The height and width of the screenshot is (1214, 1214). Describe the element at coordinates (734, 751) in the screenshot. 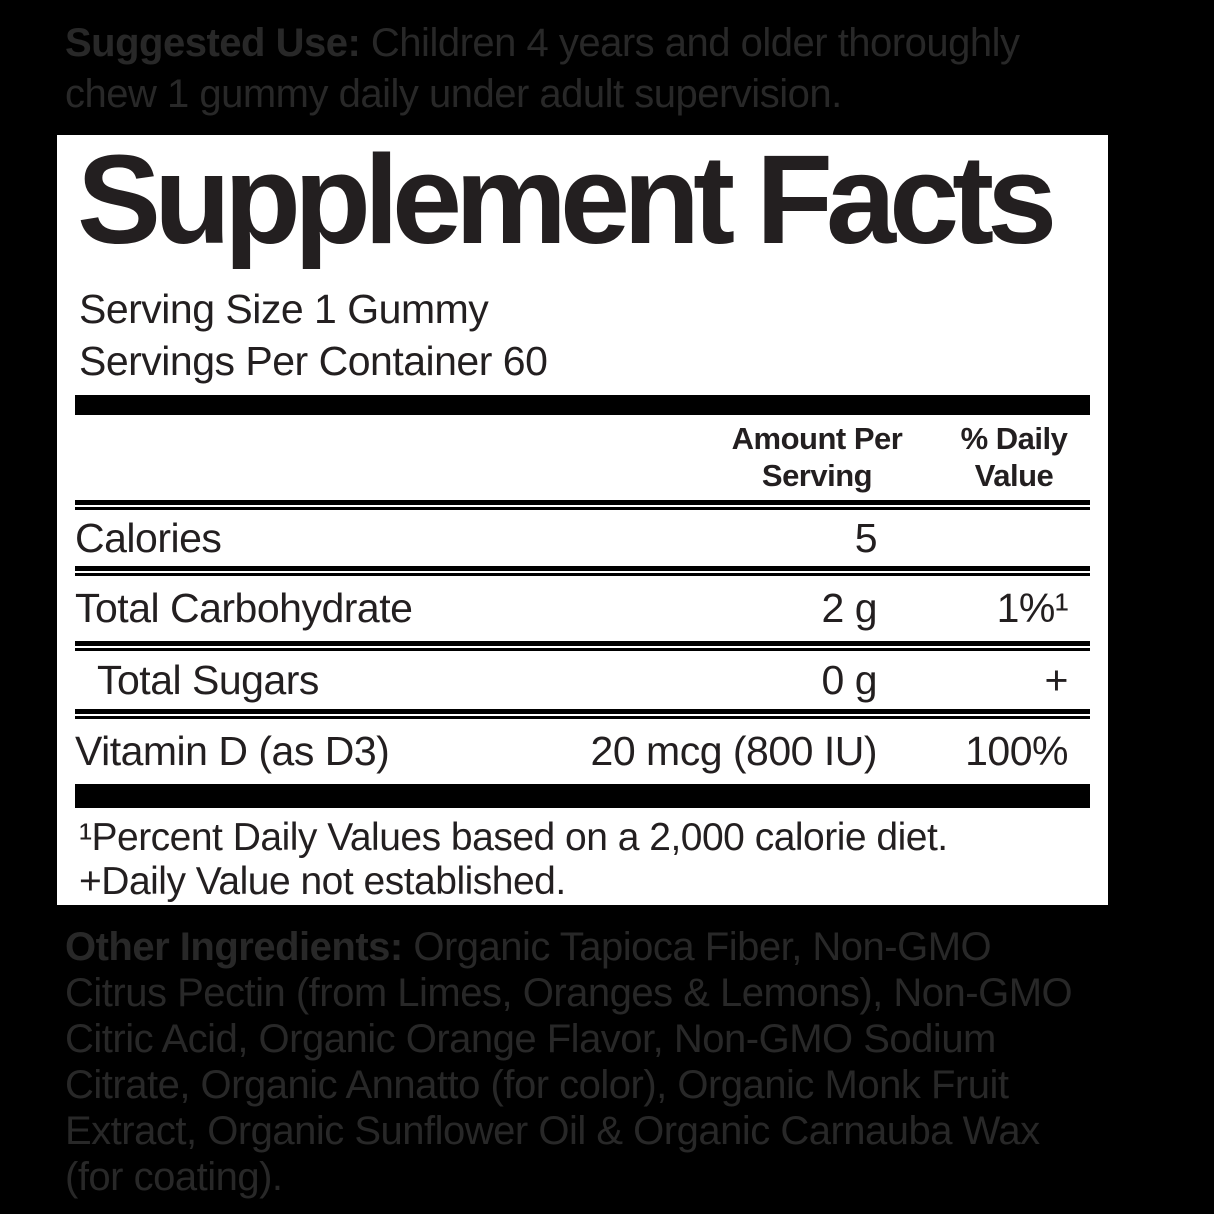

I see `row-amount: 20 mcg (800 IU)` at that location.